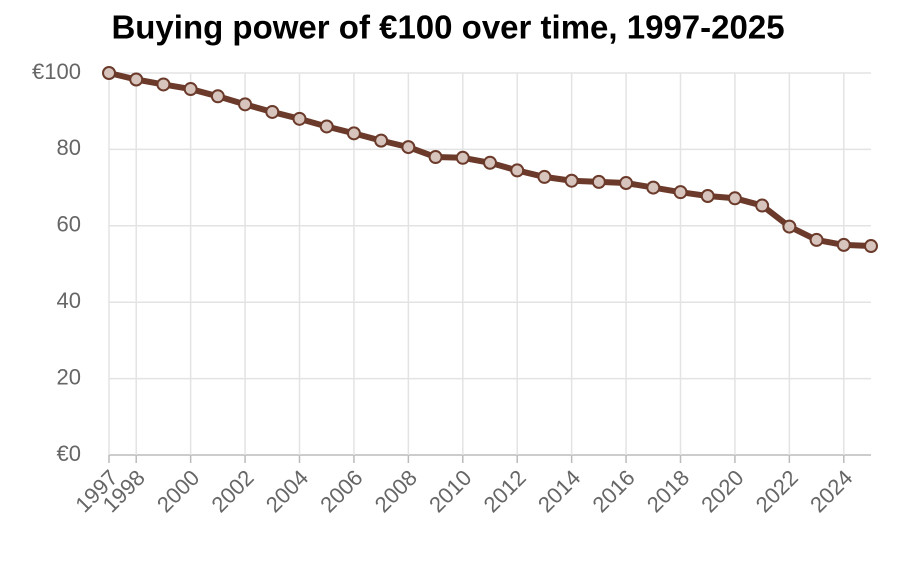 The image size is (905, 571). What do you see at coordinates (559, 491) in the screenshot?
I see `x-tick-label: 2014` at bounding box center [559, 491].